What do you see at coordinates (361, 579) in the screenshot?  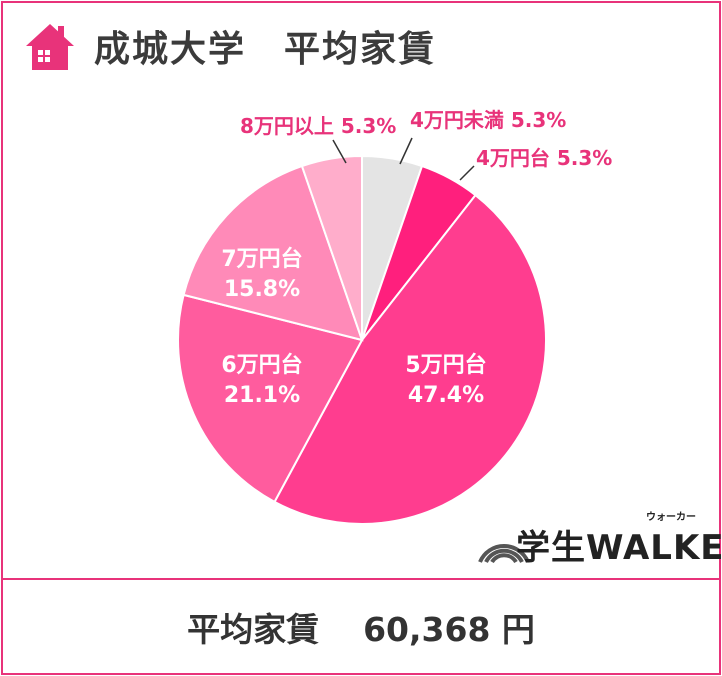 I see `footer-divider` at bounding box center [361, 579].